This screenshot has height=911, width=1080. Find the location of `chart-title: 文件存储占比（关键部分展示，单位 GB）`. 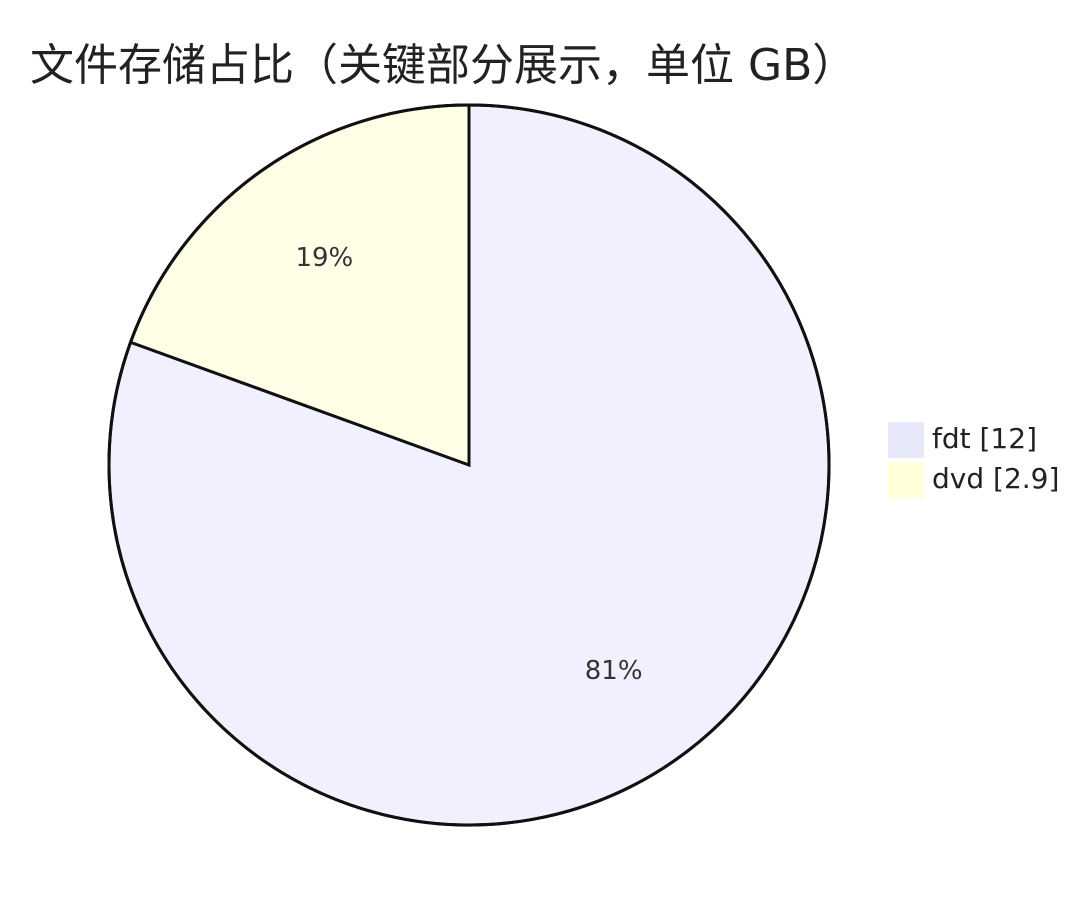

chart-title: 文件存储占比（关键部分展示，单位 GB） is located at coordinates (443, 65).